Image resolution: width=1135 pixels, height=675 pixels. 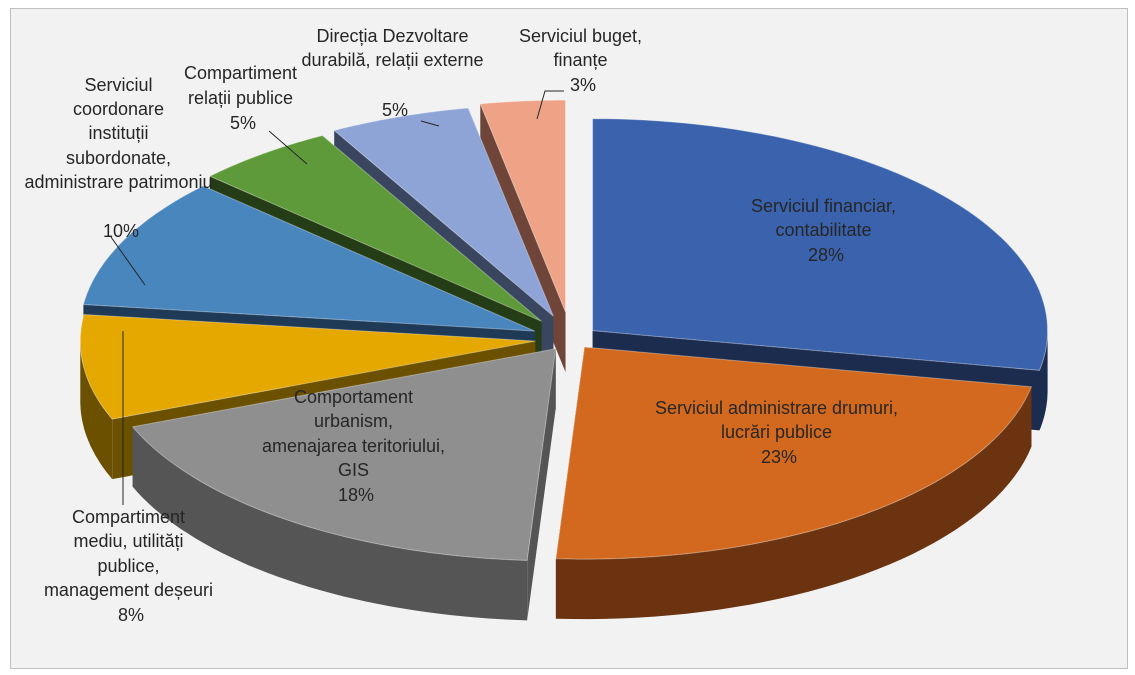 I want to click on slice-value-label: 8%, so click(x=131, y=615).